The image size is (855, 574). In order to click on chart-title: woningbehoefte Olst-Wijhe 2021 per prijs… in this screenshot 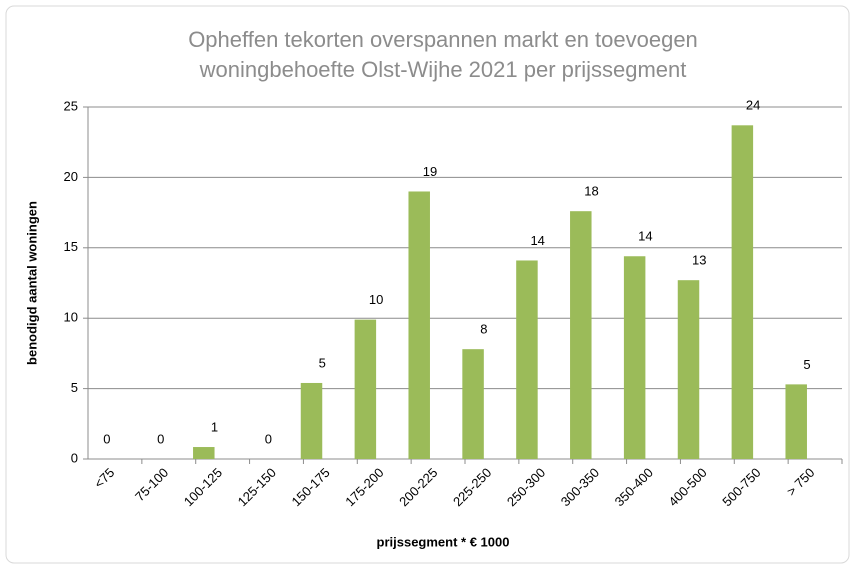, I will do `click(443, 69)`.